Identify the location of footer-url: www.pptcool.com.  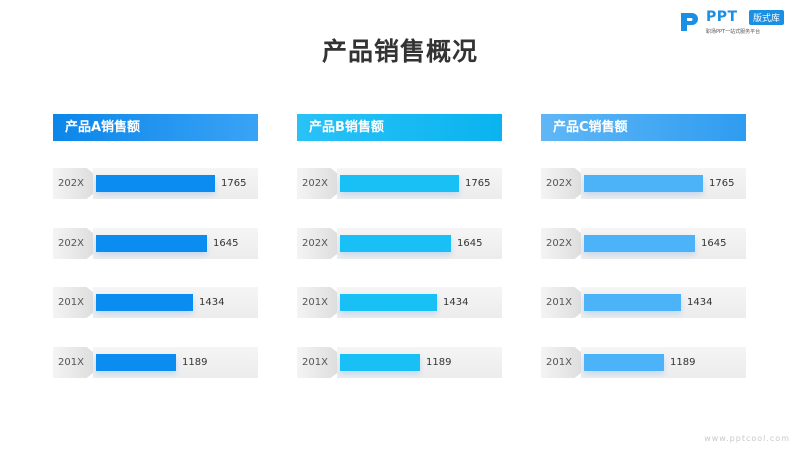
(747, 438).